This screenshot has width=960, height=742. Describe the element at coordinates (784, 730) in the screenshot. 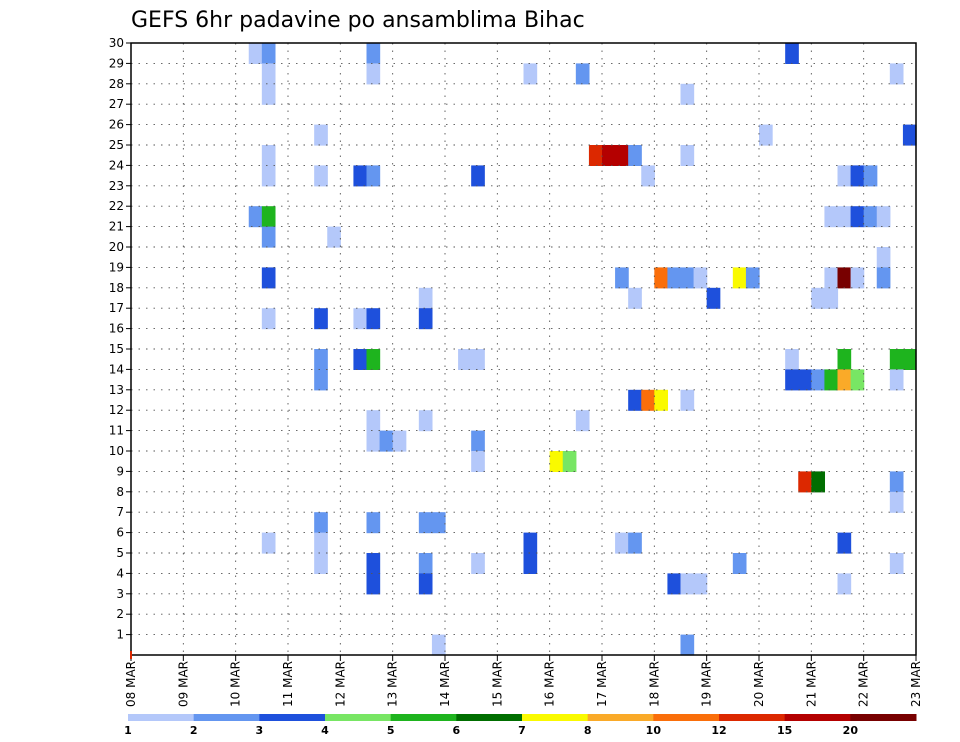

I see `legend-label: 15` at that location.